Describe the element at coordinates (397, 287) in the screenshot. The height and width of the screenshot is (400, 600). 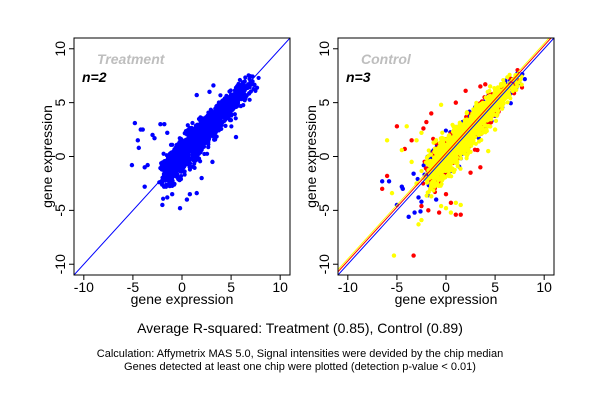
I see `x-tick-label: -5` at that location.